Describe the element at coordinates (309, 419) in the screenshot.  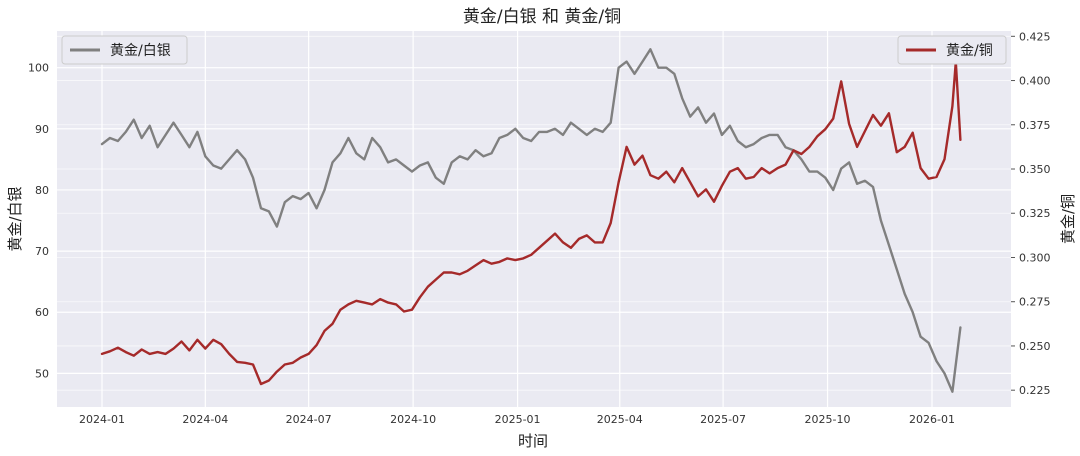
I see `x-tick-label: 2024-07` at that location.